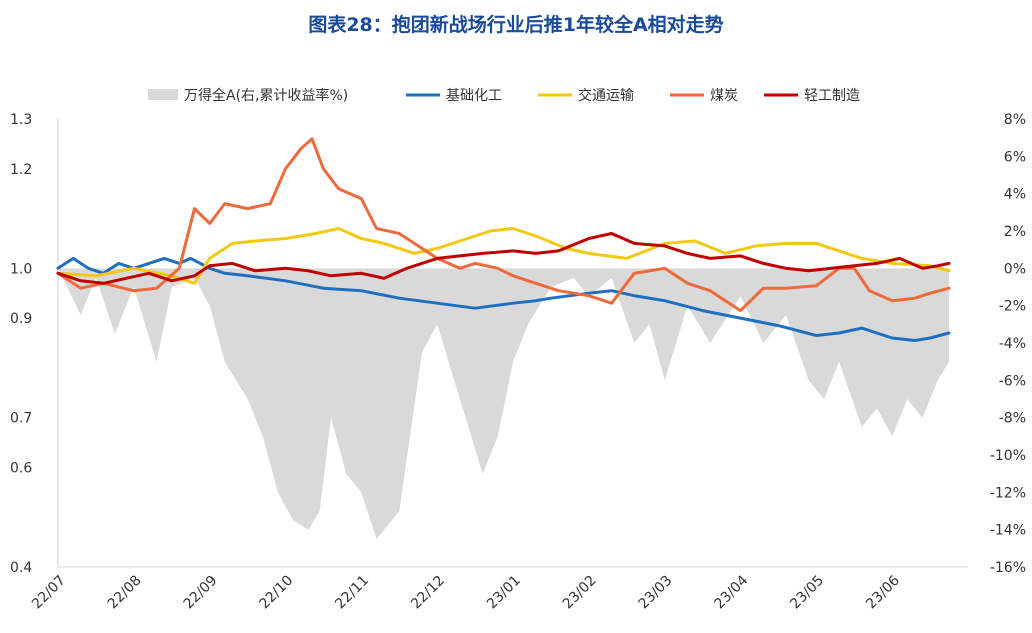 The height and width of the screenshot is (633, 1032). What do you see at coordinates (883, 592) in the screenshot?
I see `x-tick-label: 23/06` at bounding box center [883, 592].